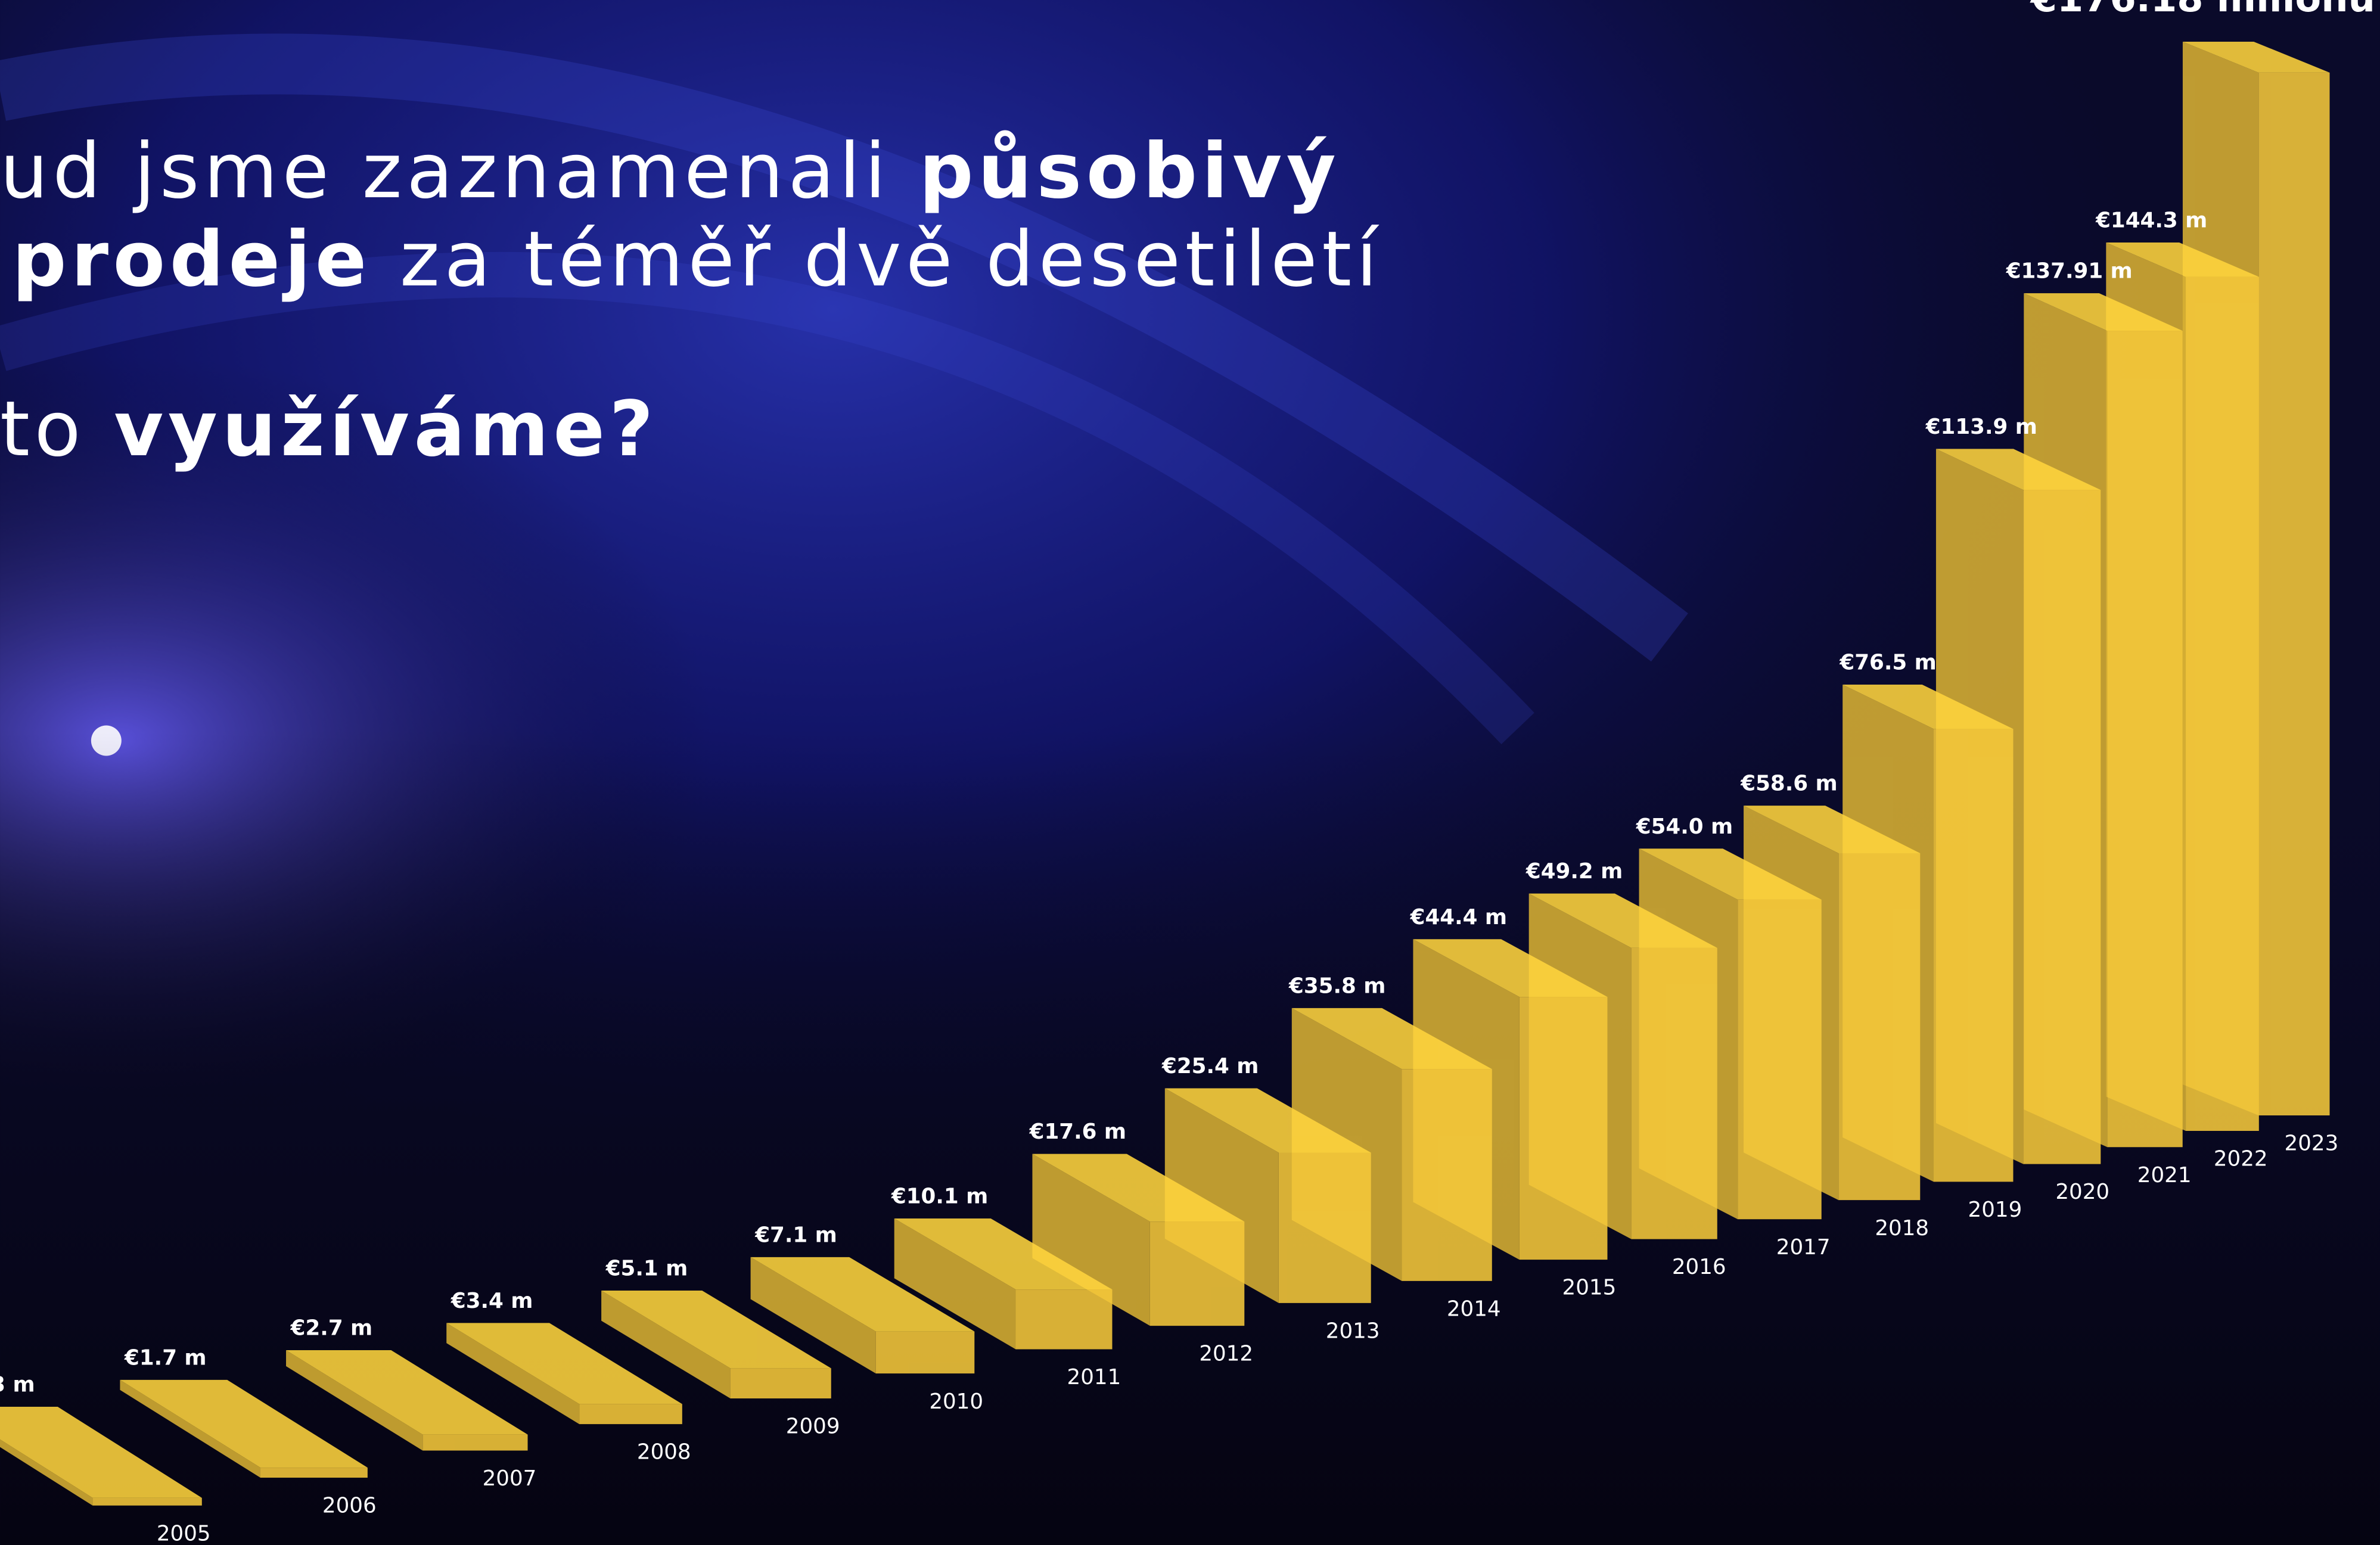  What do you see at coordinates (1887, 663) in the screenshot?
I see `value-label: €76.5 m` at bounding box center [1887, 663].